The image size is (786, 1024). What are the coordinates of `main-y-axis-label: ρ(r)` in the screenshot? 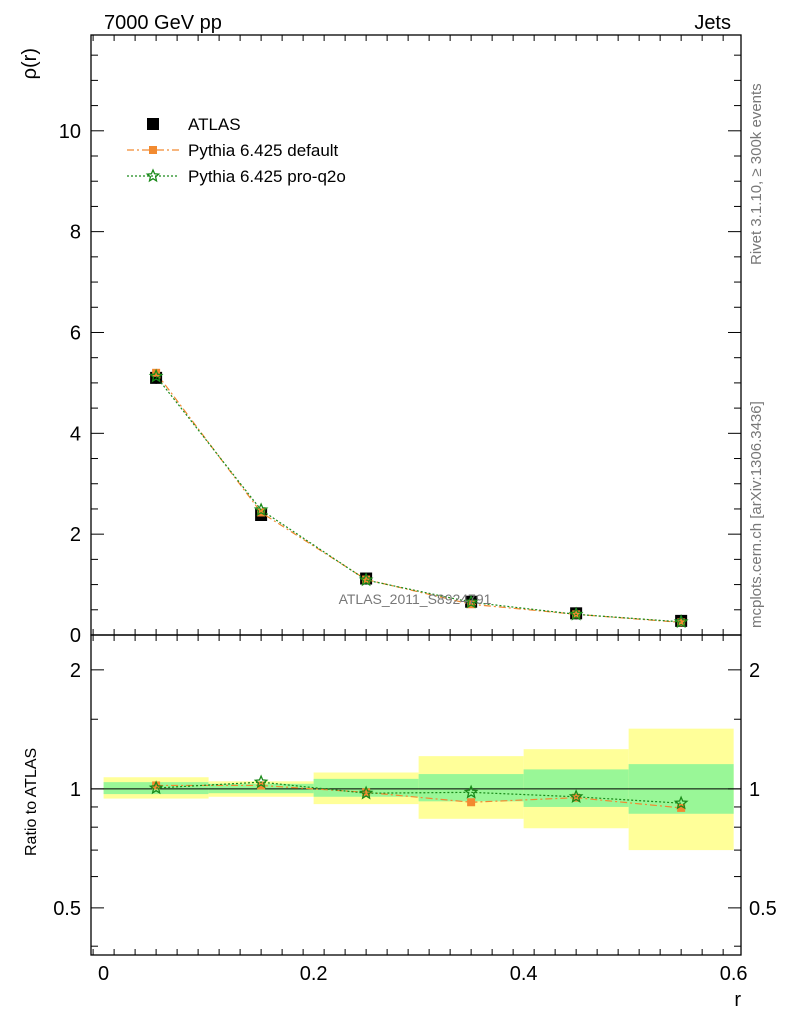 It's located at (30, 63).